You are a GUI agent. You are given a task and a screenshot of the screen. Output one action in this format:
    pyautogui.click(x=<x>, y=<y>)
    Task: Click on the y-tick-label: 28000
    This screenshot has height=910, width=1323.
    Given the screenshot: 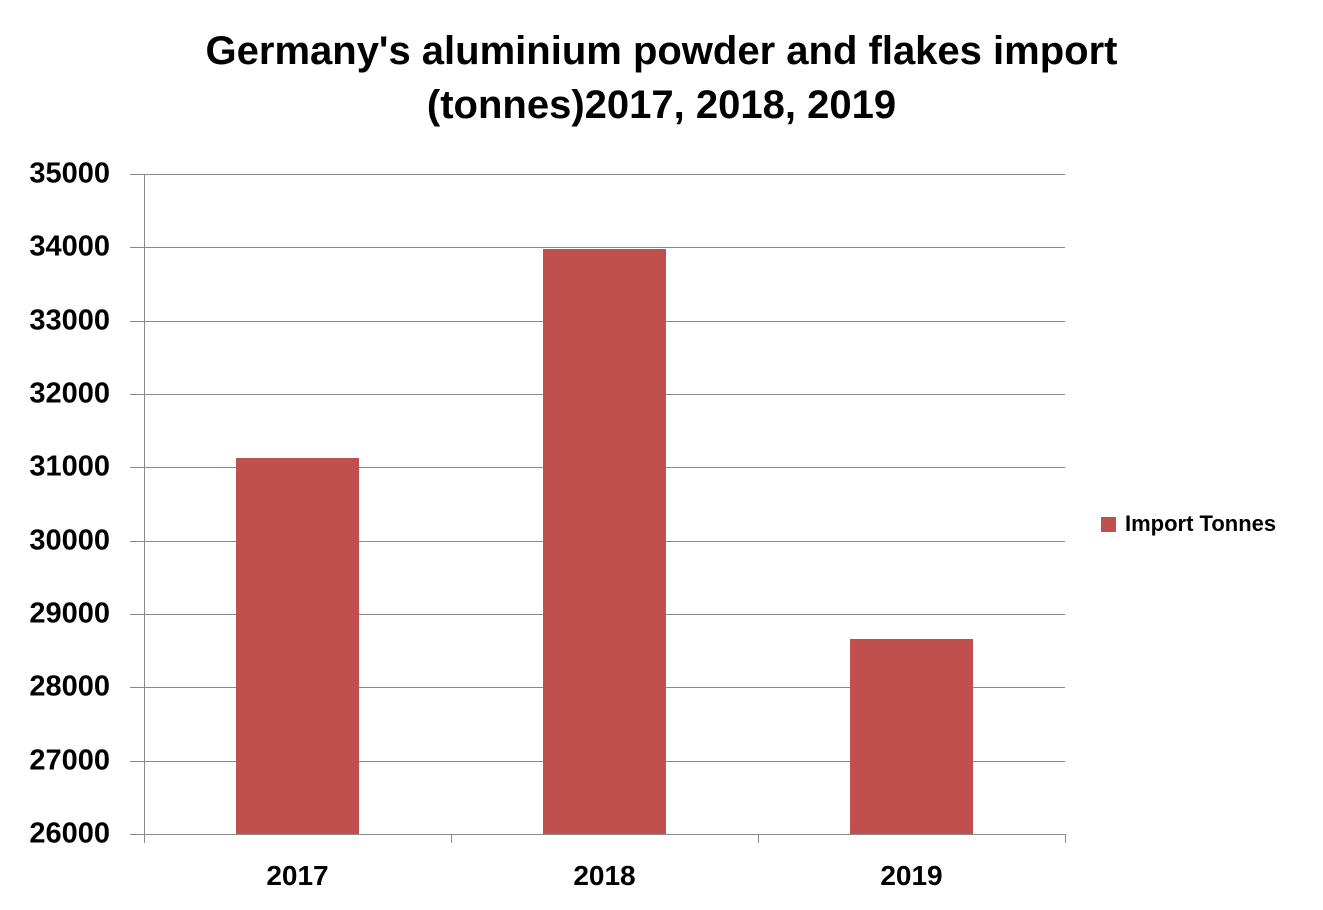 What is the action you would take?
    pyautogui.click(x=69, y=686)
    